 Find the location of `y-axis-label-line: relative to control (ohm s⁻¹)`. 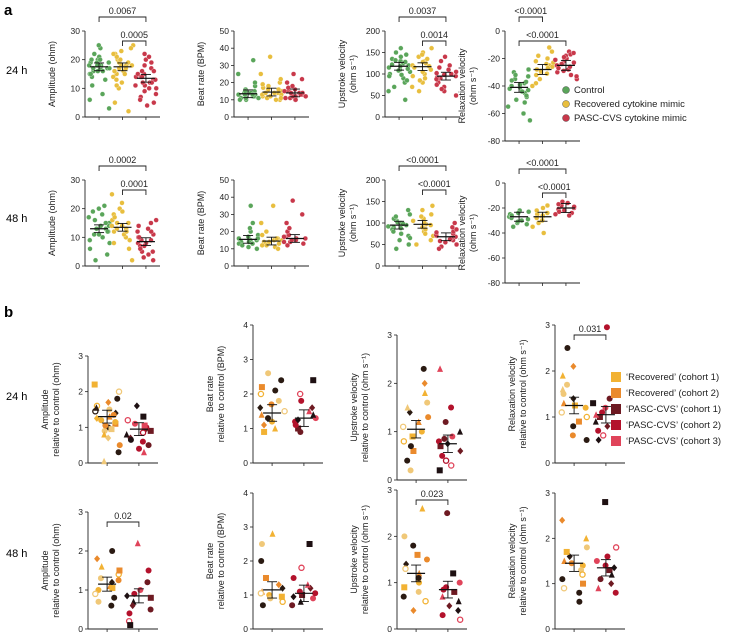

y-axis-label-line: relative to control (ohm s⁻¹) is located at coordinates (523, 560).